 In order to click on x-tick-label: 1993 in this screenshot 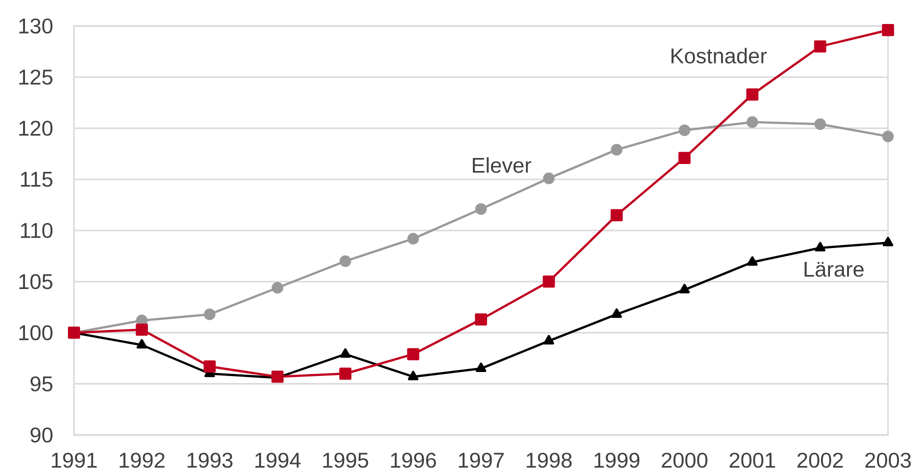, I will do `click(210, 460)`.